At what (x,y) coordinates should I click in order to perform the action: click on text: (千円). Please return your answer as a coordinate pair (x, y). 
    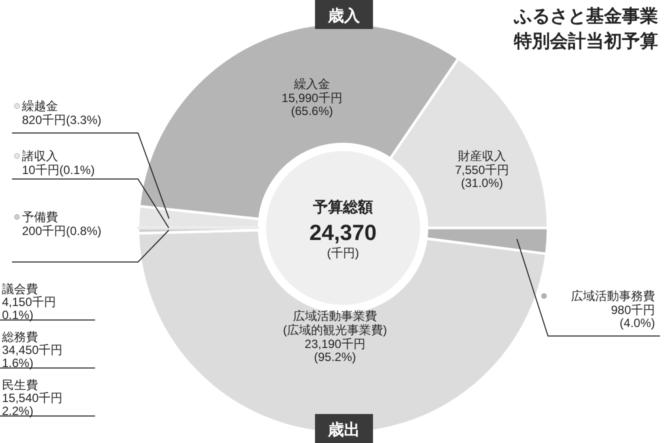
    Looking at the image, I should click on (343, 253).